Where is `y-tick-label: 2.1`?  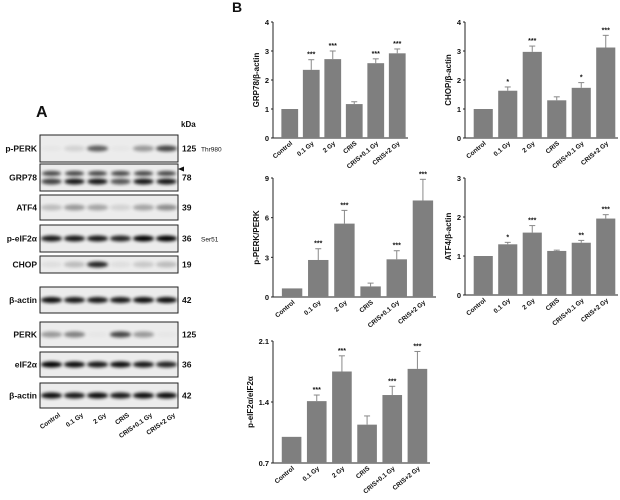 y-tick-label: 2.1 is located at coordinates (264, 341).